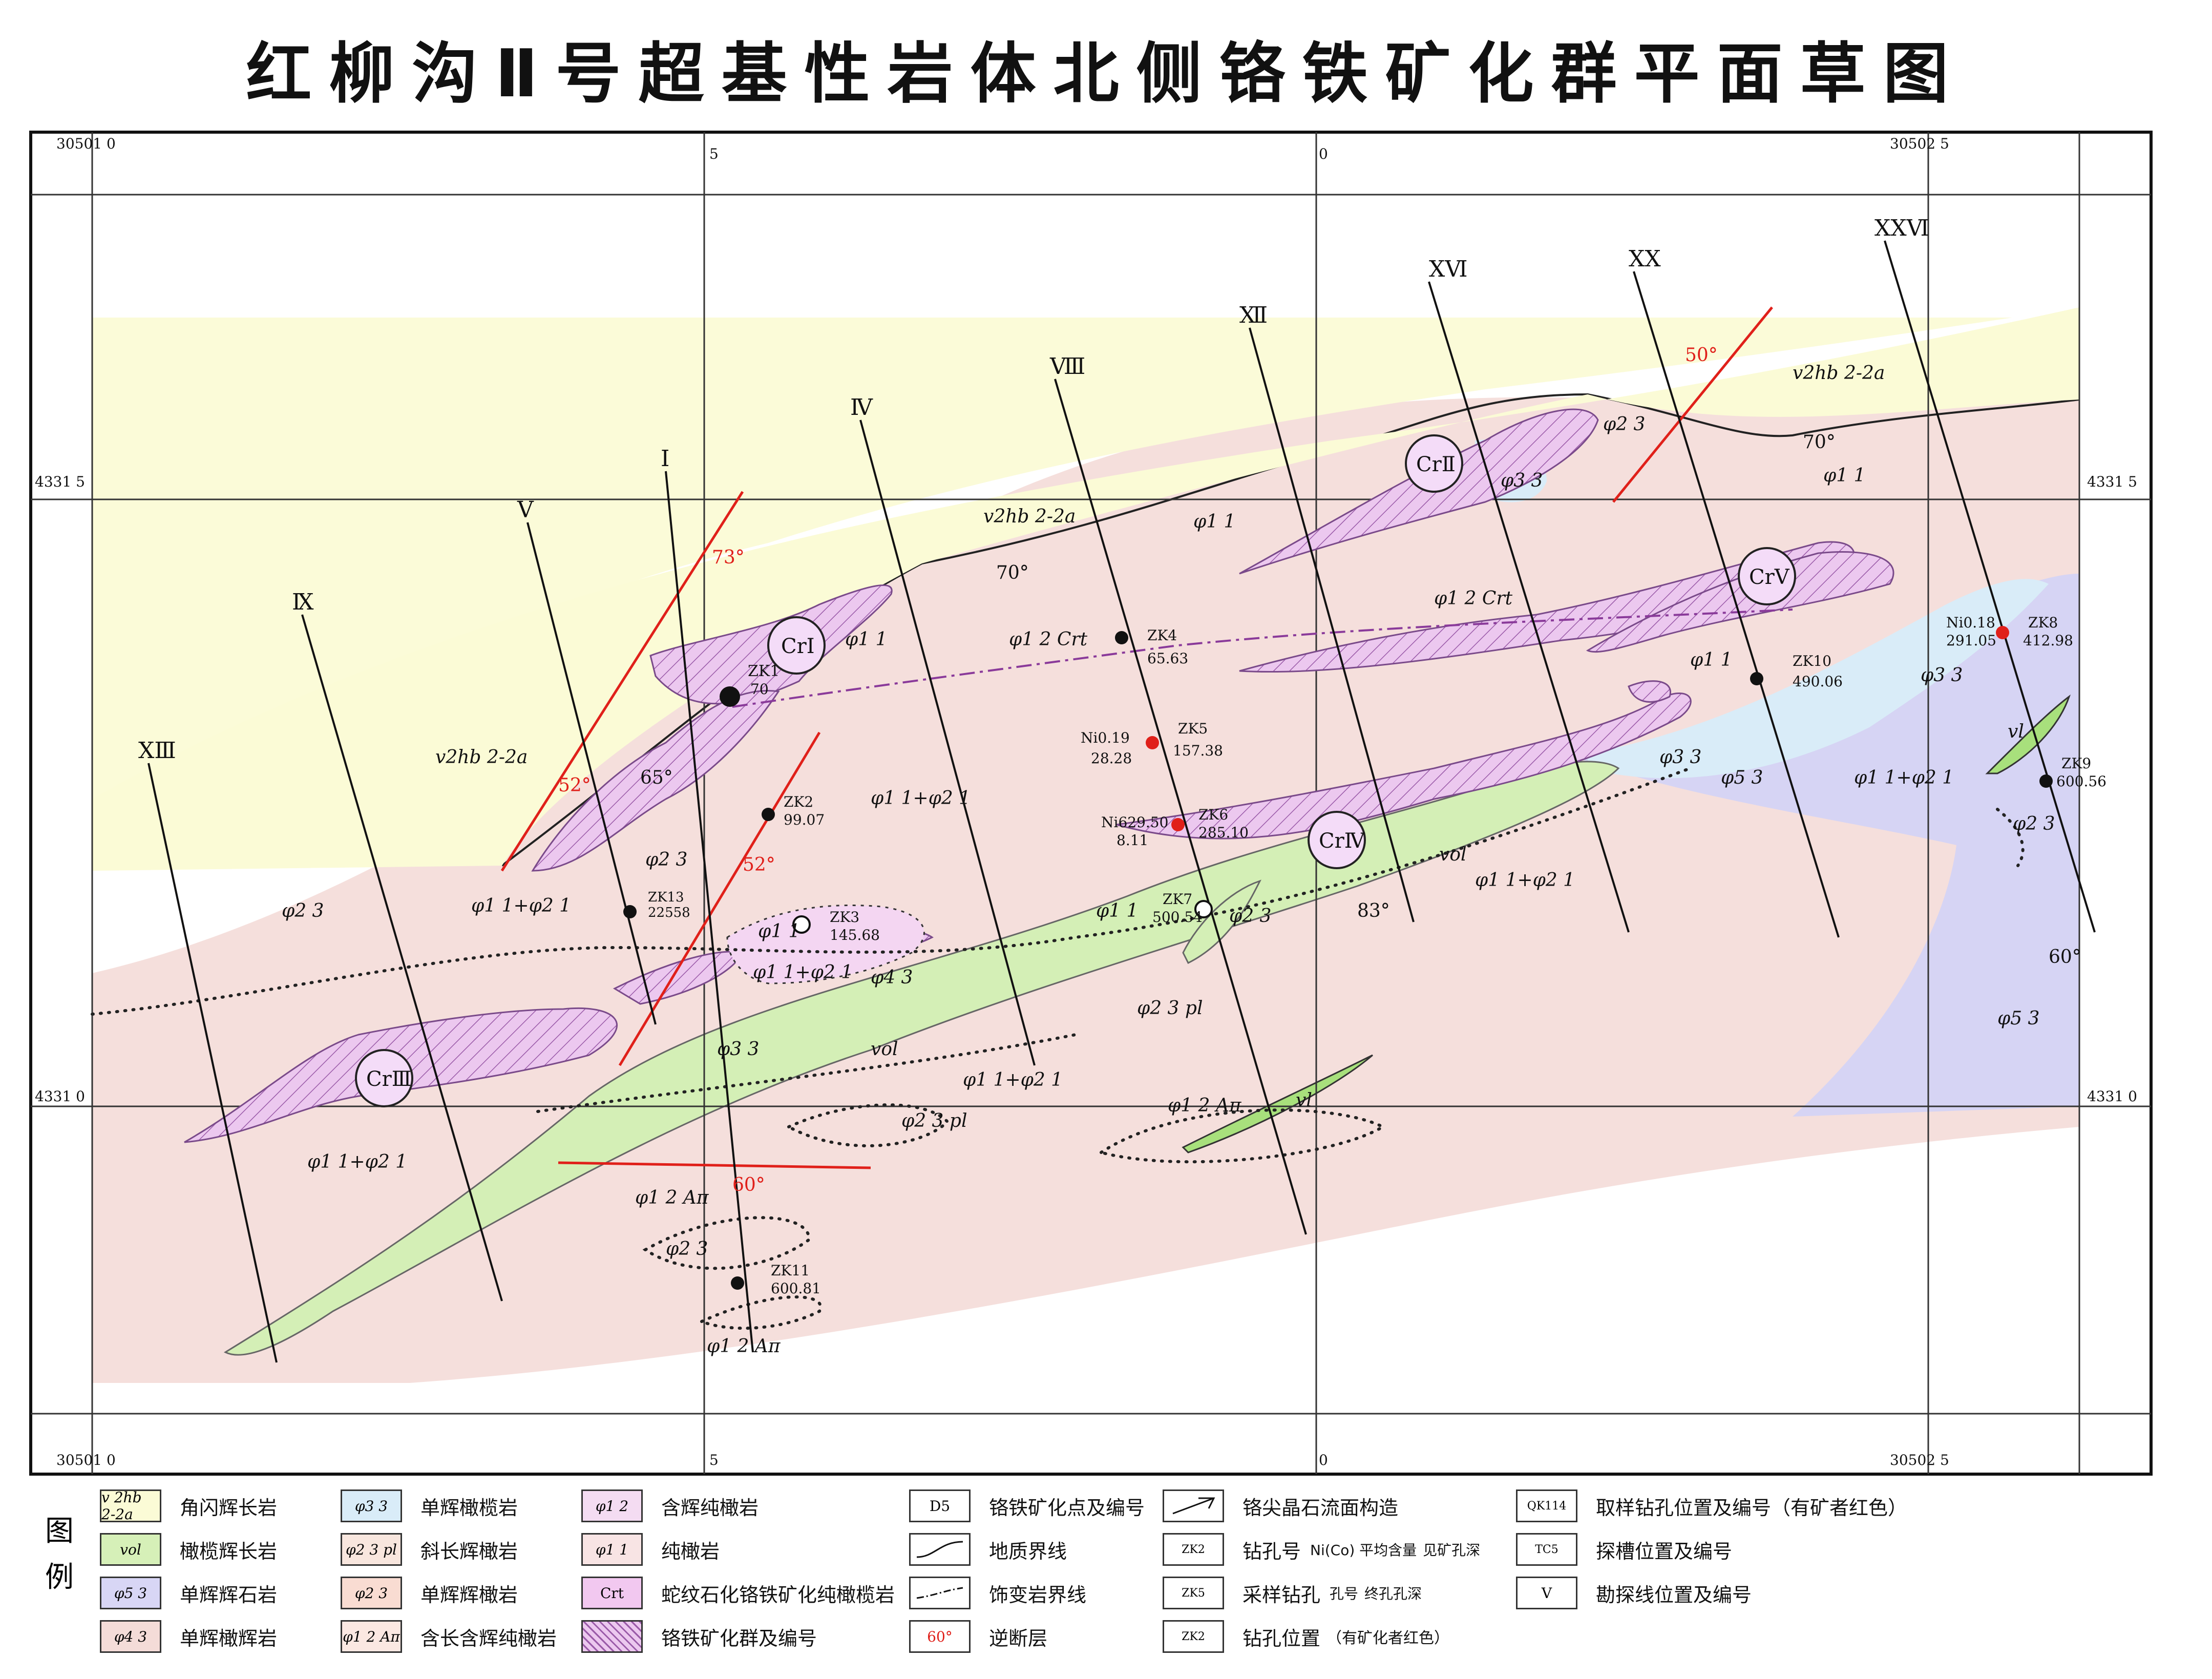  What do you see at coordinates (1323, 153) in the screenshot?
I see `coord-top-mid2: 0` at bounding box center [1323, 153].